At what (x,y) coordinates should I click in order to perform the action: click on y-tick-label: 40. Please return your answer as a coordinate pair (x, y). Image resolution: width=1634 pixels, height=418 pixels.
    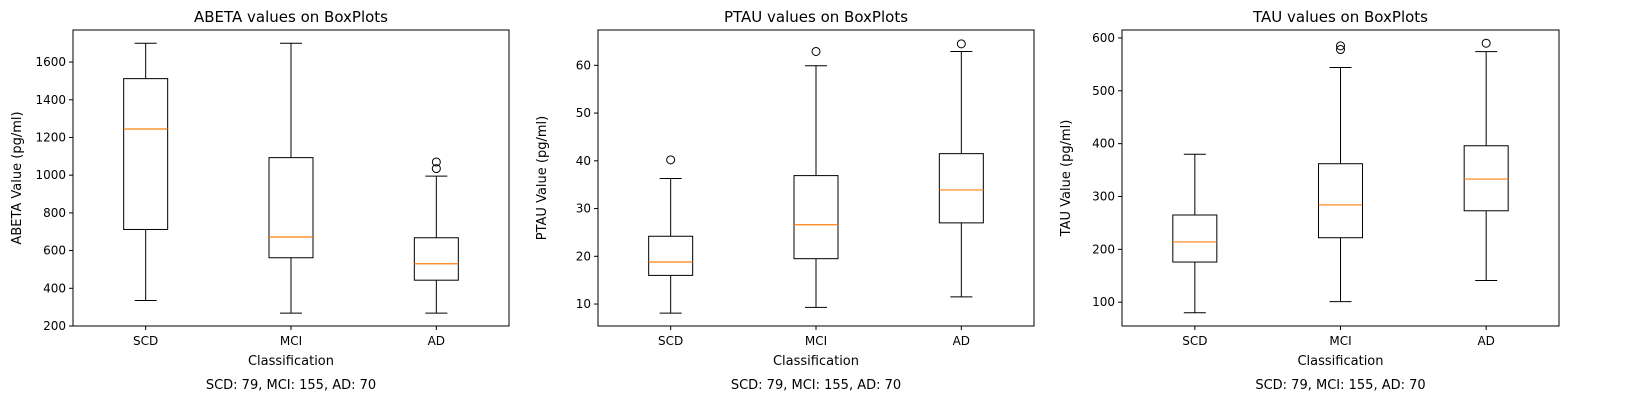
    Looking at the image, I should click on (583, 161).